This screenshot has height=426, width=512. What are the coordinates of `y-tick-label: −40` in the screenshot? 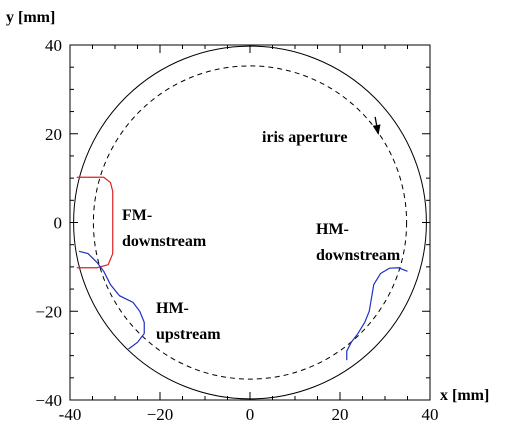 It's located at (48, 400).